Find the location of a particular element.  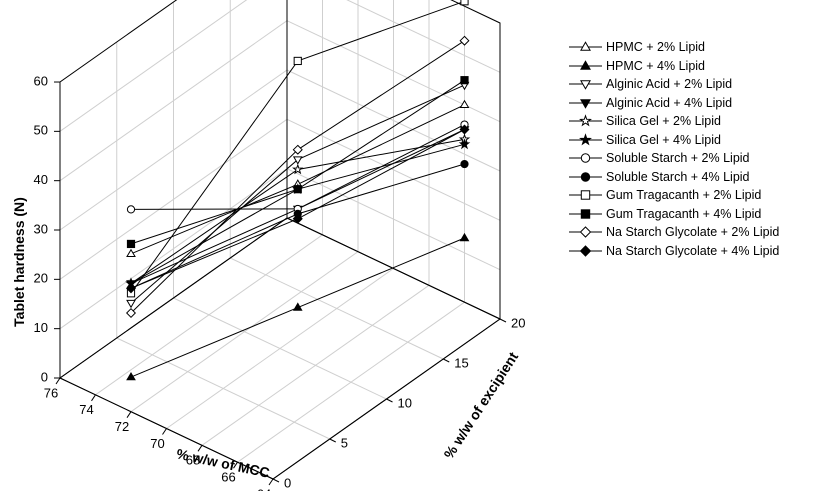

legend-item: Silica Gel + 4% Lipid is located at coordinates (694, 140).